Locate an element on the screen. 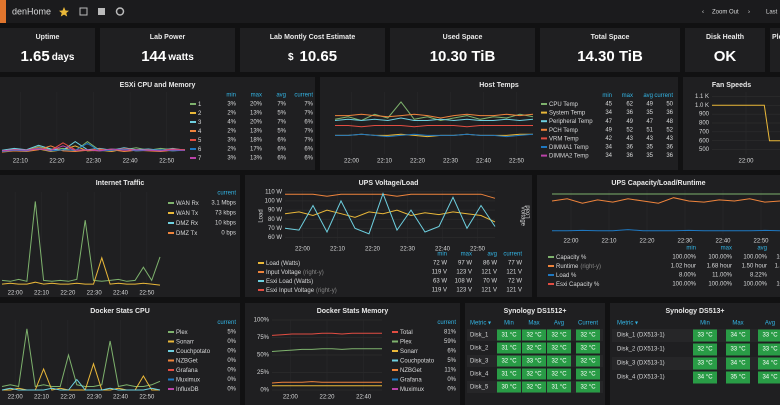 This screenshot has width=780, height=405. legend-header: avg is located at coordinates (281, 96).